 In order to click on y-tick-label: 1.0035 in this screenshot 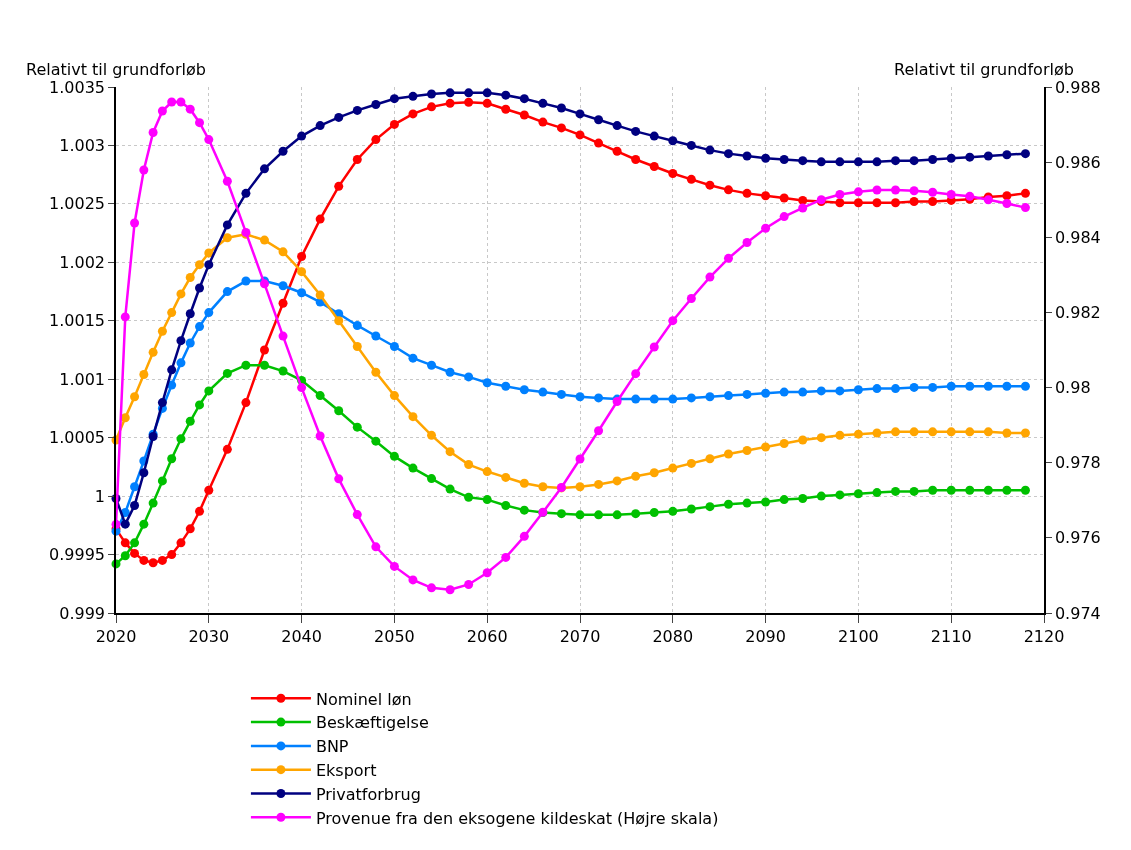, I will do `click(77, 87)`.